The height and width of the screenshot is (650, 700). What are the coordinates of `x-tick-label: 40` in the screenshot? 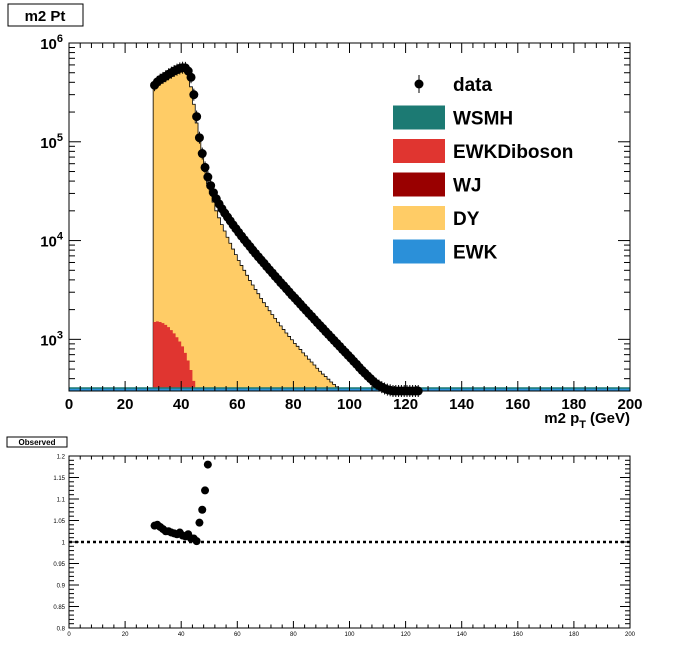 It's located at (181, 404).